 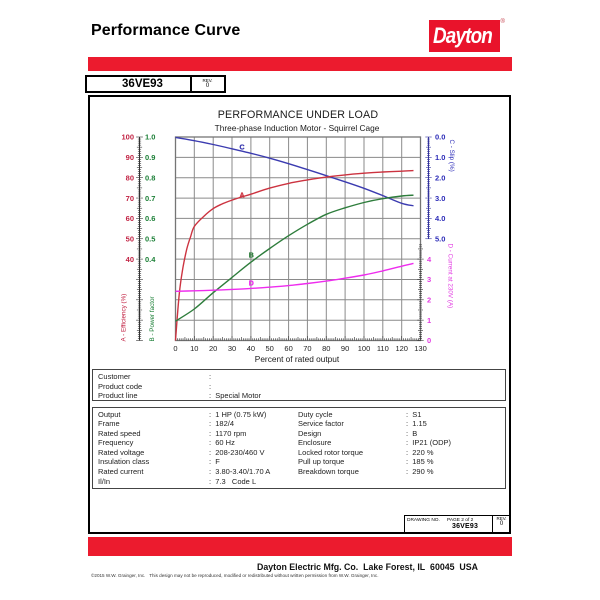 What do you see at coordinates (150, 218) in the screenshot?
I see `svg-text: 0.6` at bounding box center [150, 218].